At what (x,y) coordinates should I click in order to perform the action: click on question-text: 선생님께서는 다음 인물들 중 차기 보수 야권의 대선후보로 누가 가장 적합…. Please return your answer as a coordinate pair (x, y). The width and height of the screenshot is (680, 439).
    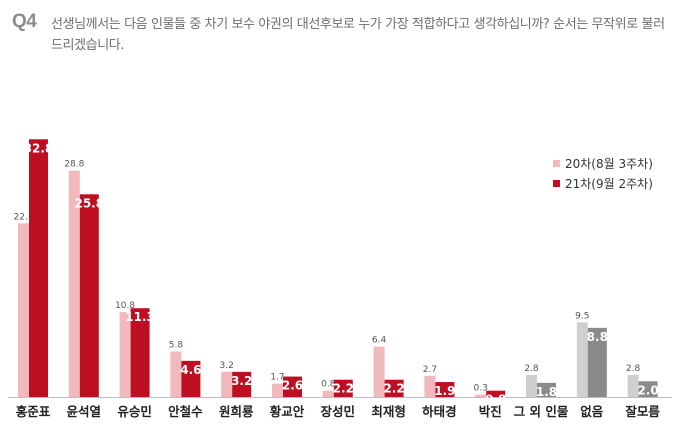
    Looking at the image, I should click on (358, 35).